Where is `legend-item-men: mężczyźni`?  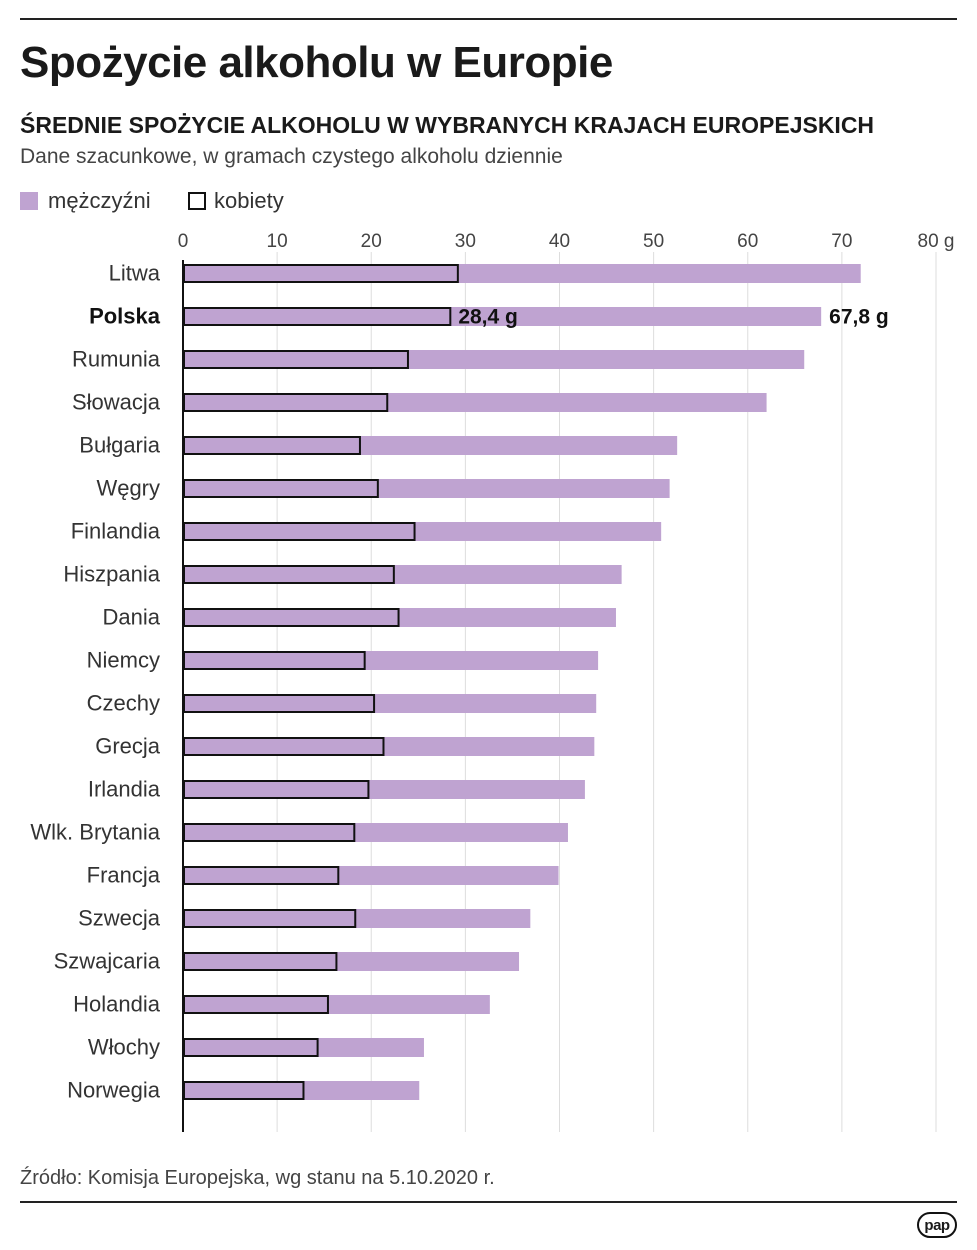 legend-item-men: mężczyźni is located at coordinates (85, 201).